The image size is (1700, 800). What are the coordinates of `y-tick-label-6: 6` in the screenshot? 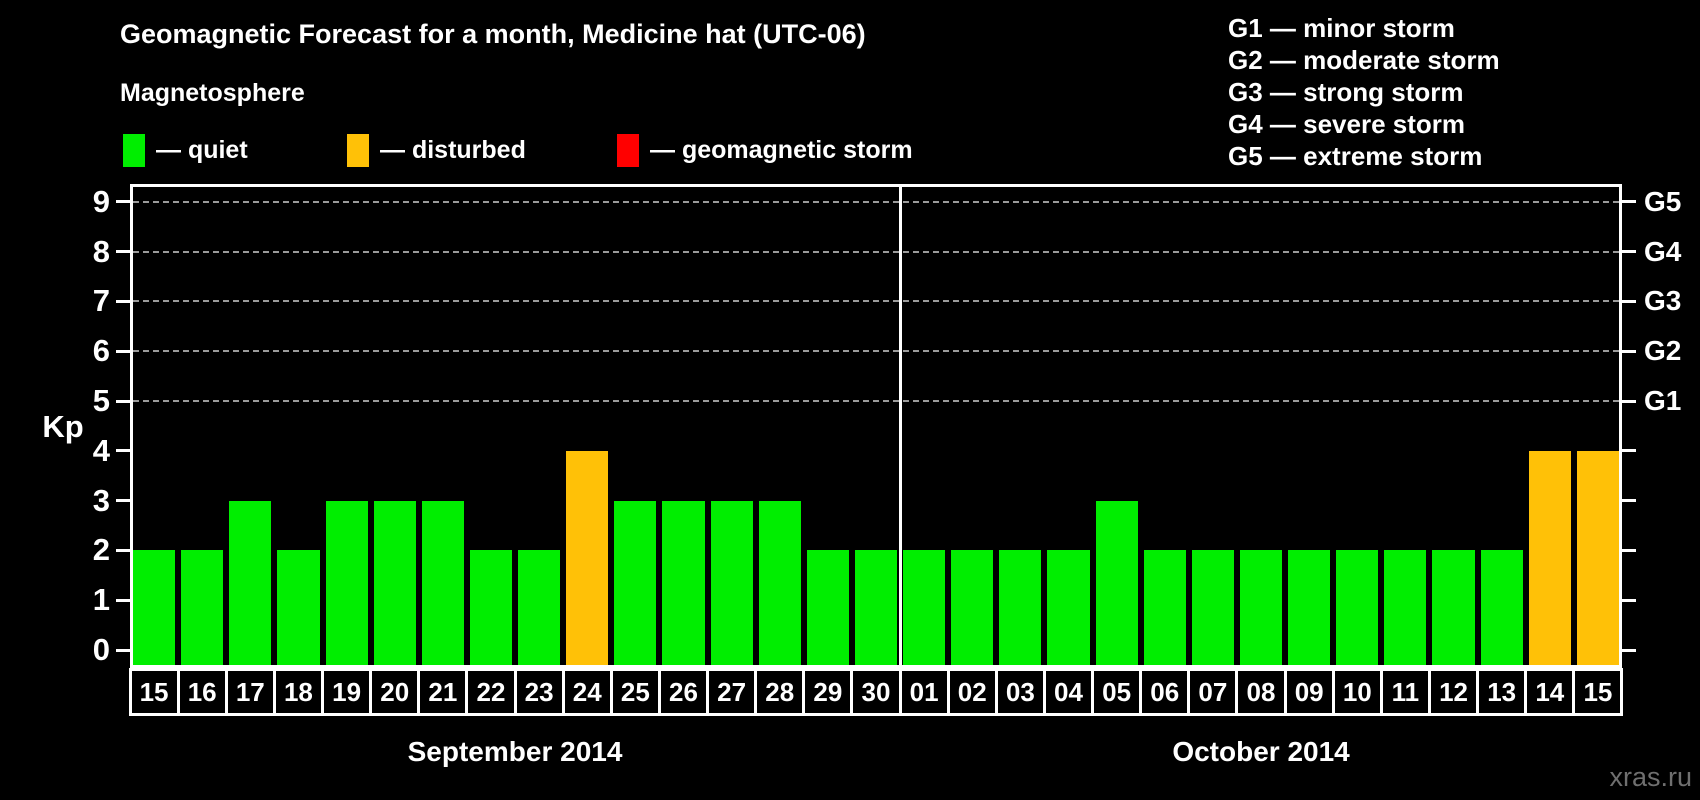 It's located at (101, 351).